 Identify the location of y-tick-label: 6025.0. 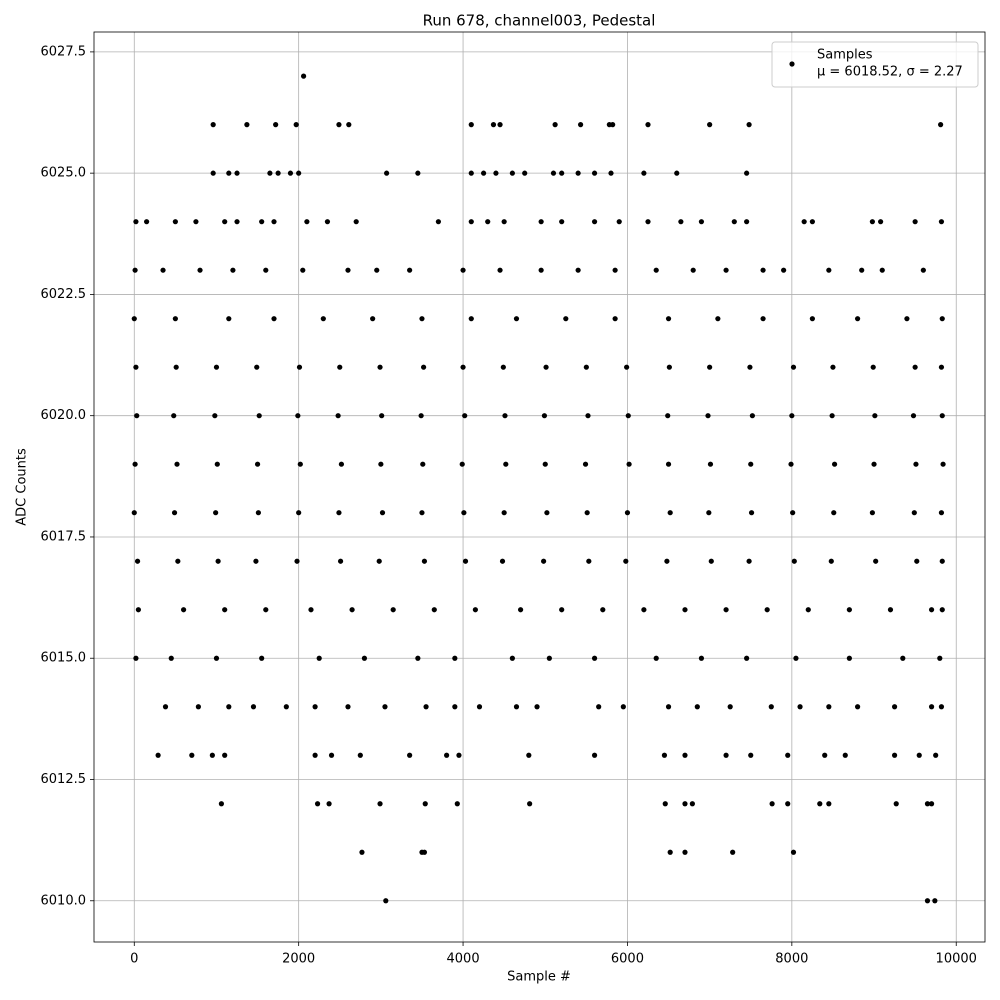
(64, 173).